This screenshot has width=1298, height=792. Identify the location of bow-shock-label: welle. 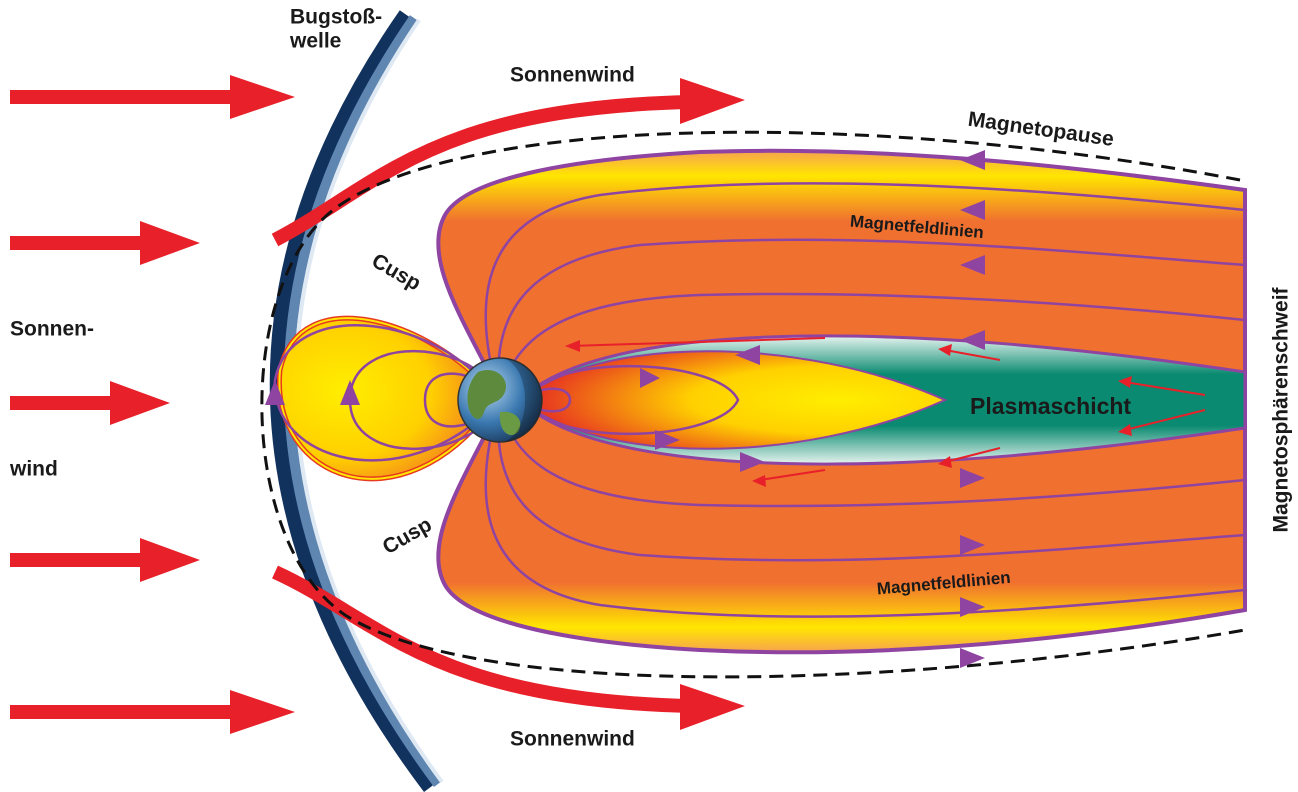
(315, 41).